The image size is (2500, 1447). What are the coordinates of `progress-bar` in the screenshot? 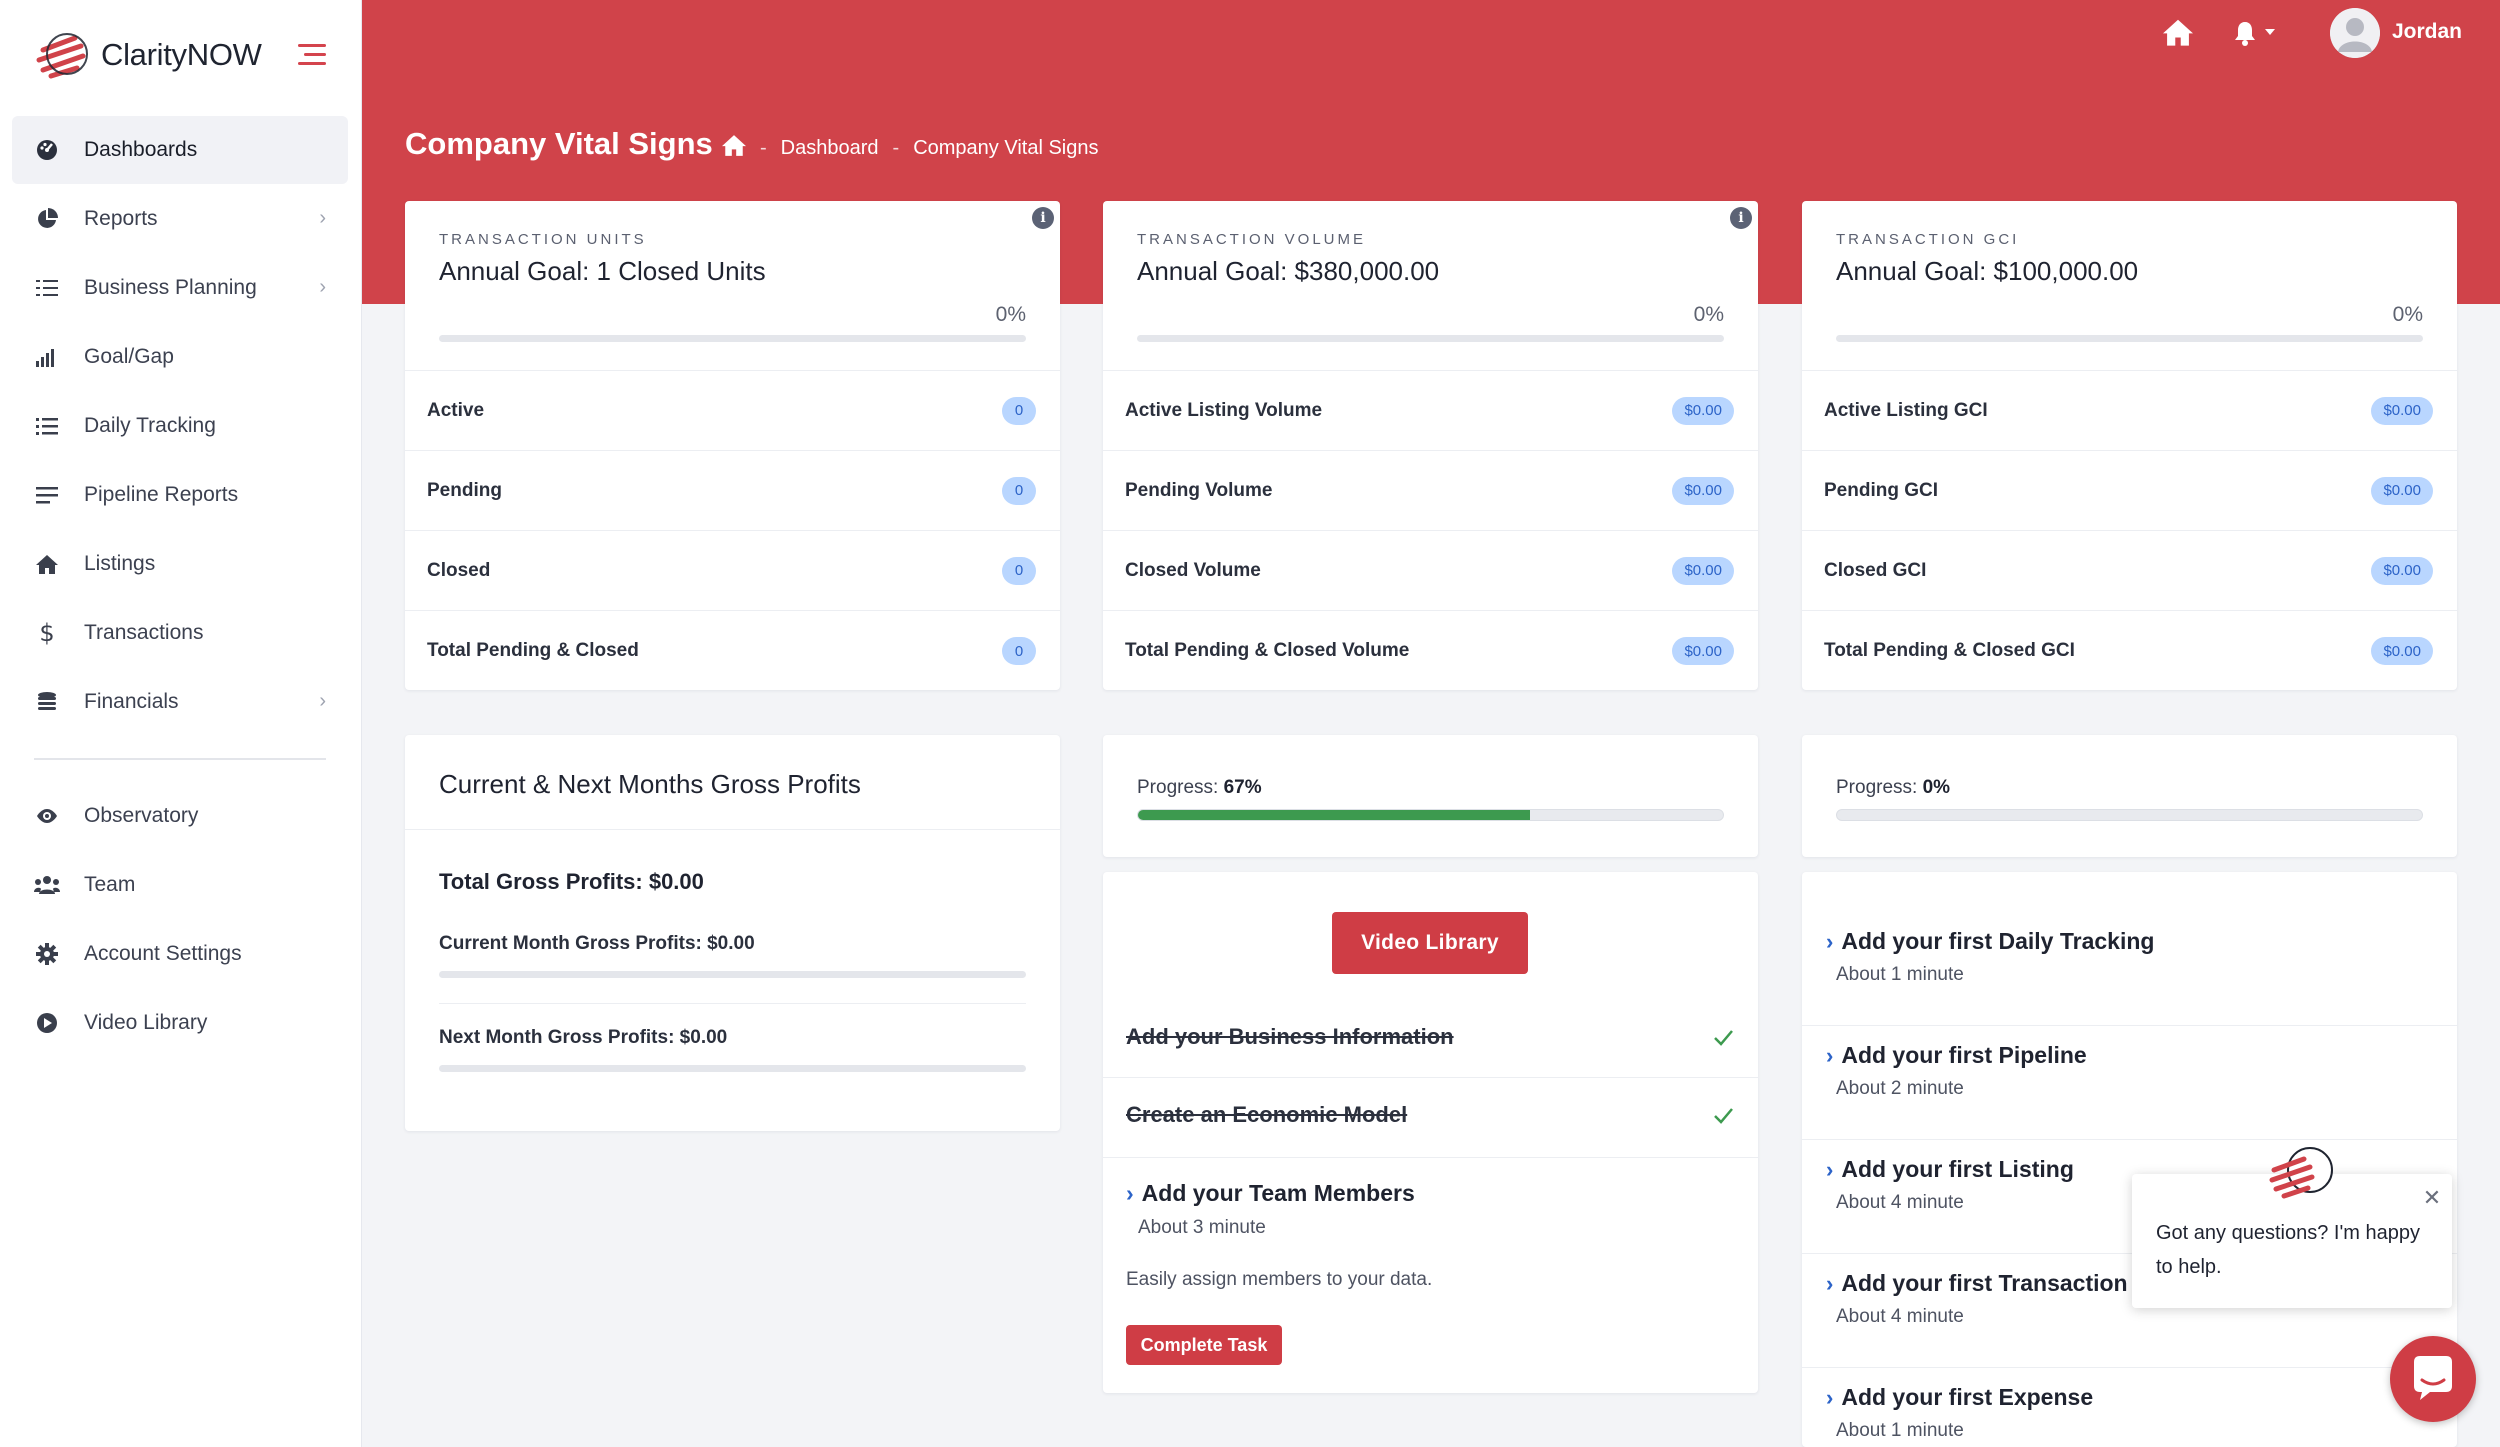 It's located at (2129, 815).